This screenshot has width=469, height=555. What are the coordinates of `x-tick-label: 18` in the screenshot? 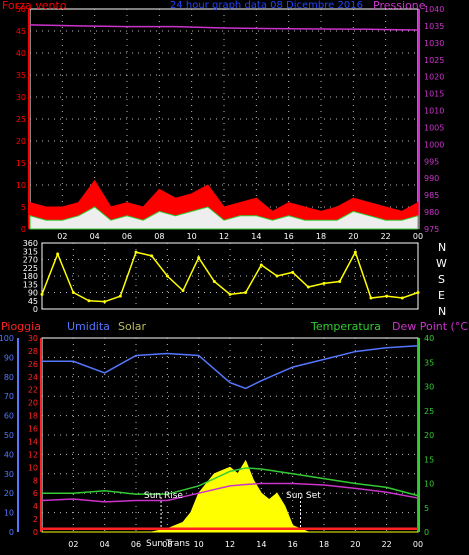 It's located at (321, 236).